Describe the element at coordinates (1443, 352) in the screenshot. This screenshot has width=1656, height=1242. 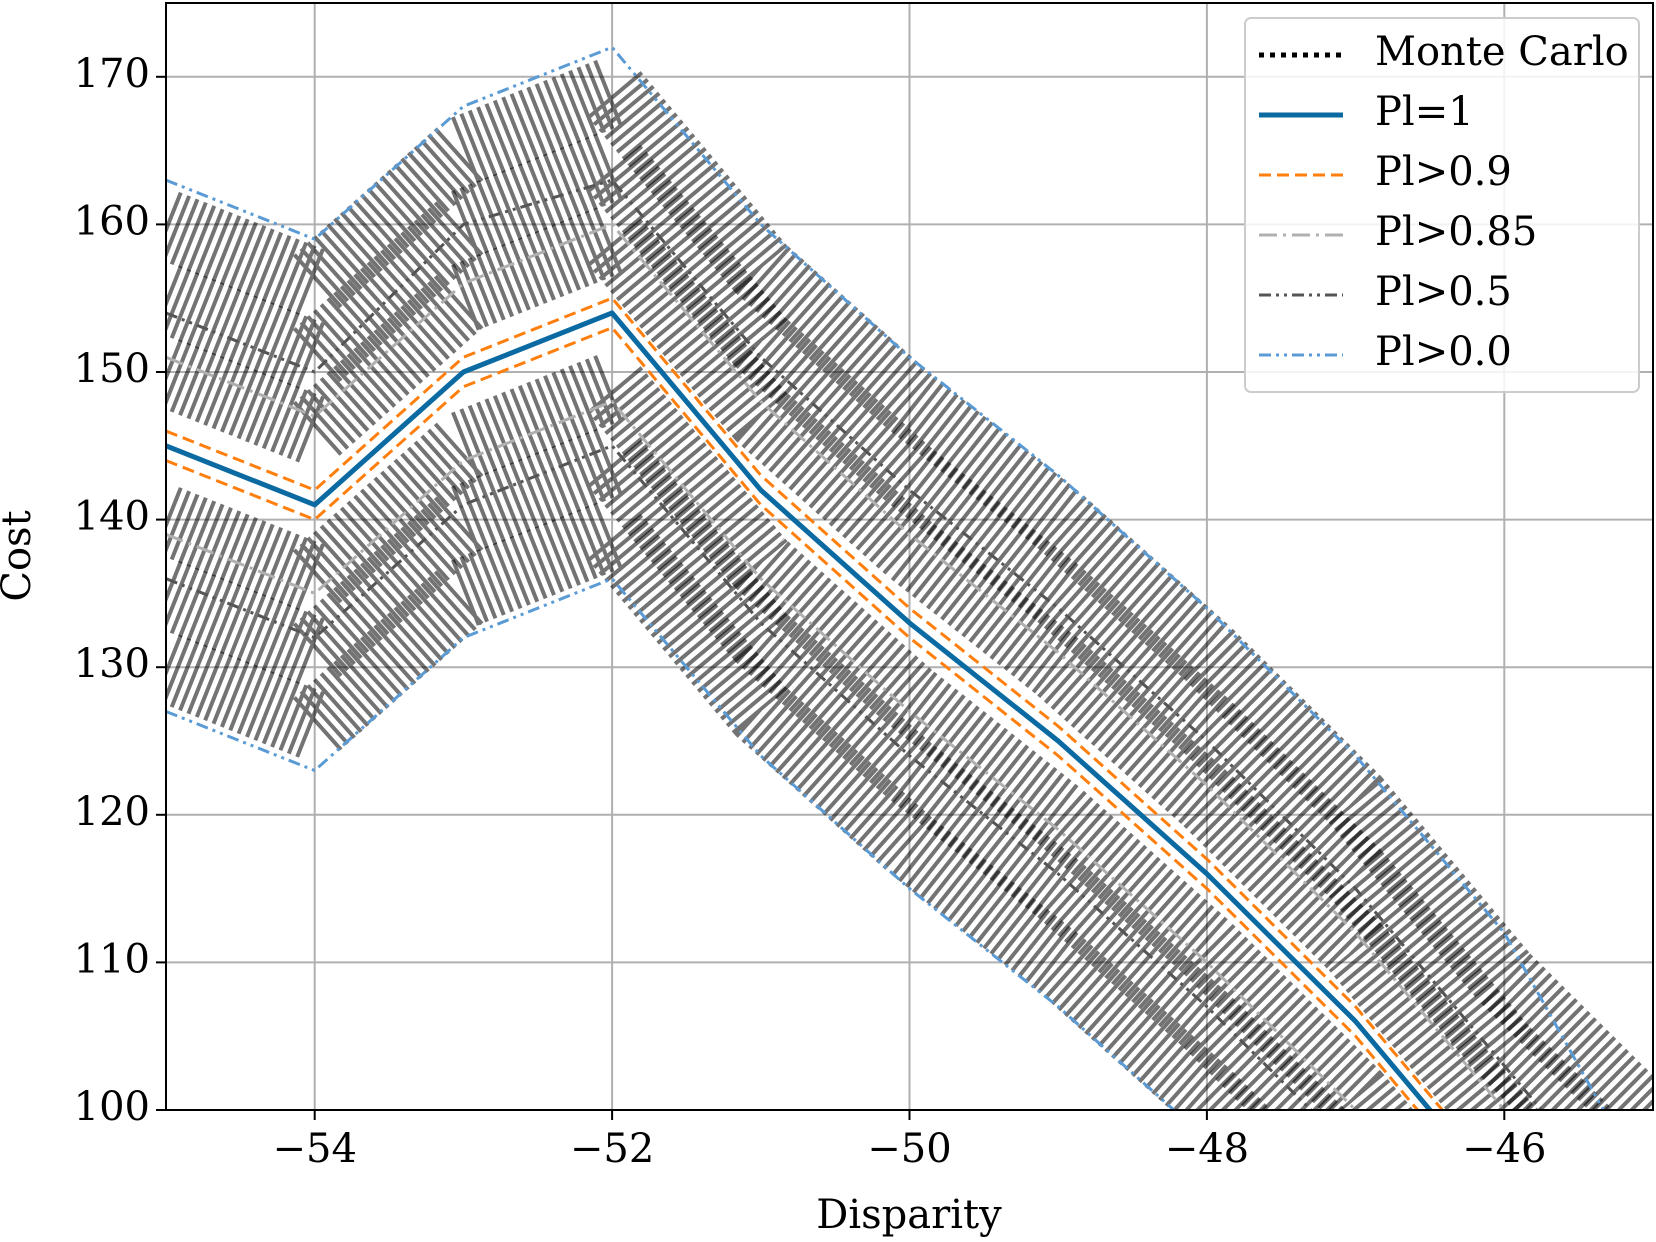
I see `legend-label: Pl>0.0` at that location.